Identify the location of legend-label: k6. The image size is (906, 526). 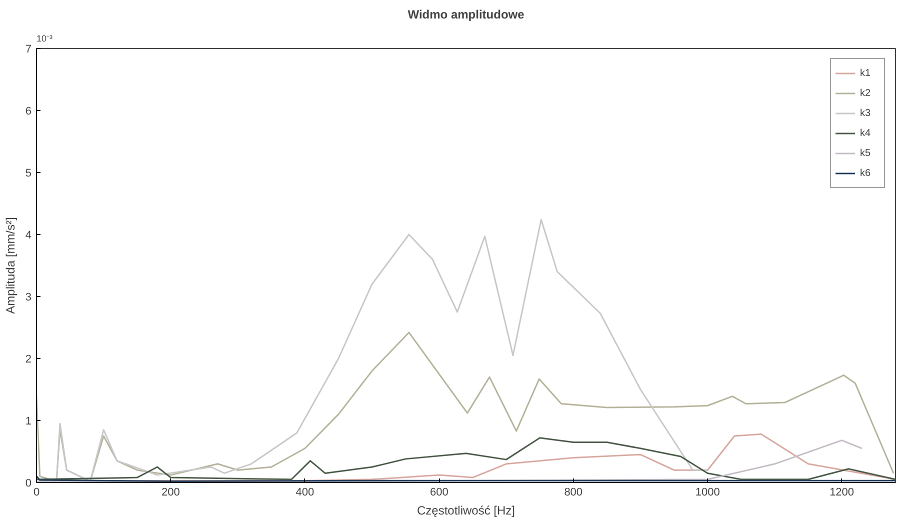
(866, 173).